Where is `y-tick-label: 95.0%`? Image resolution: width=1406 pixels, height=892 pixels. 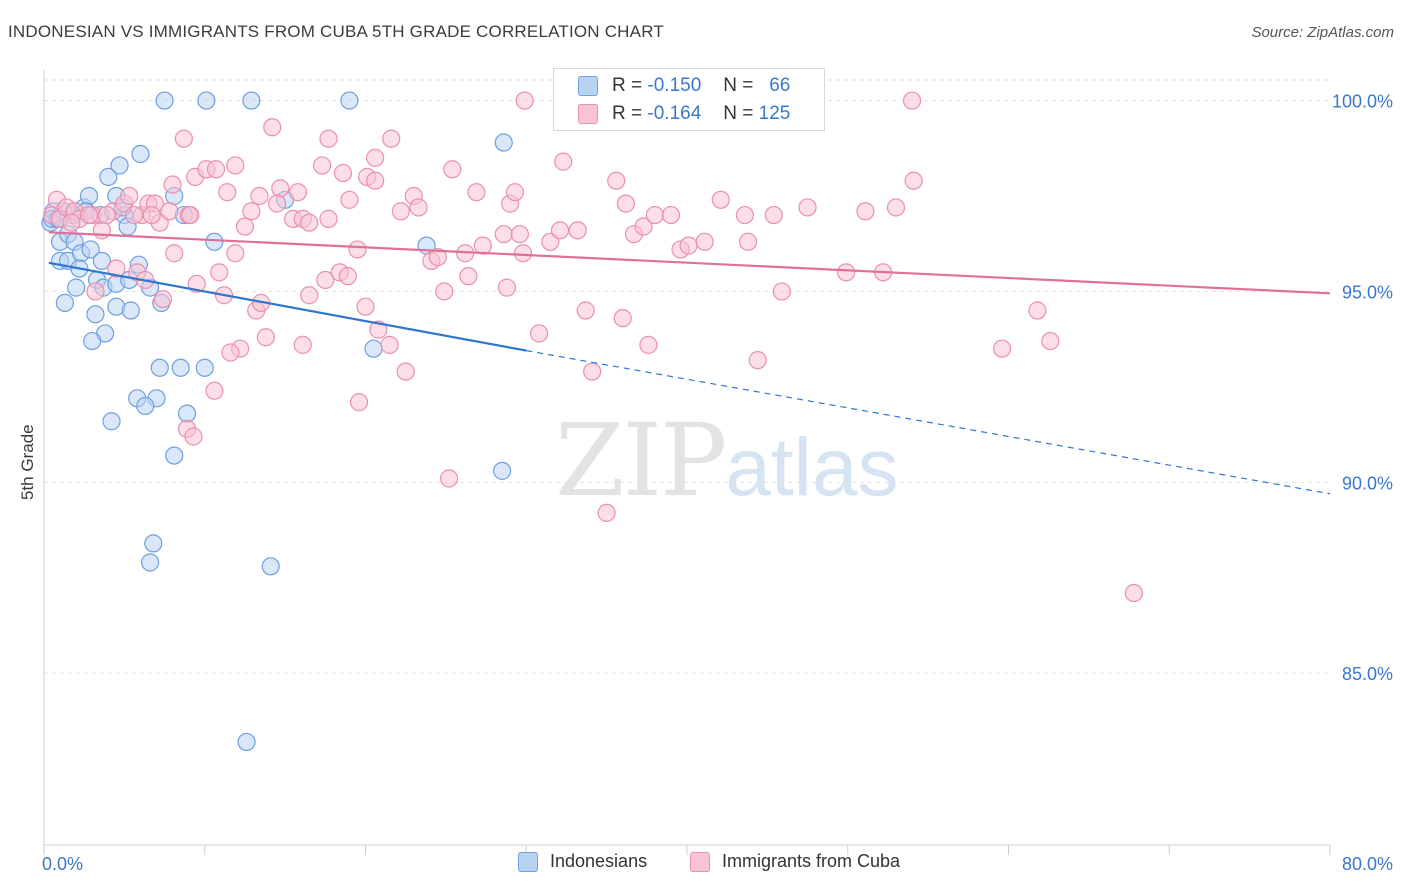
y-tick-label: 95.0% is located at coordinates (1367, 292).